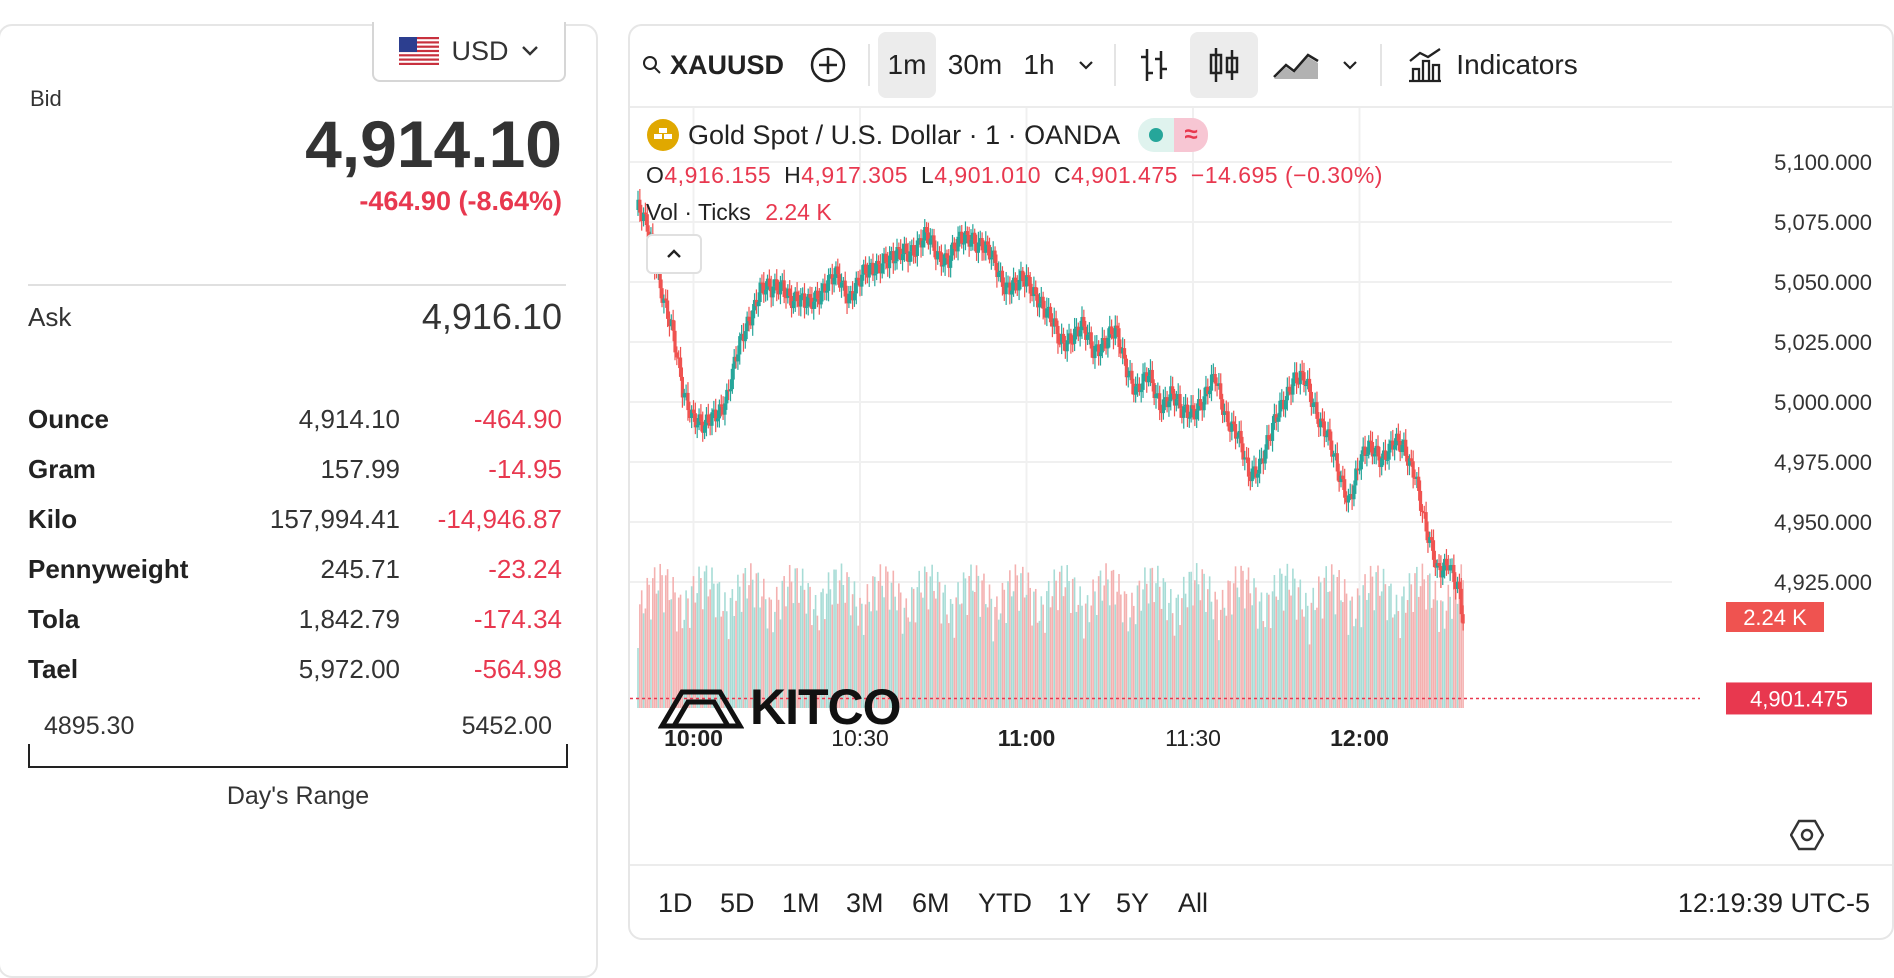 The height and width of the screenshot is (978, 1894). I want to click on interval-30m: 30m, so click(975, 64).